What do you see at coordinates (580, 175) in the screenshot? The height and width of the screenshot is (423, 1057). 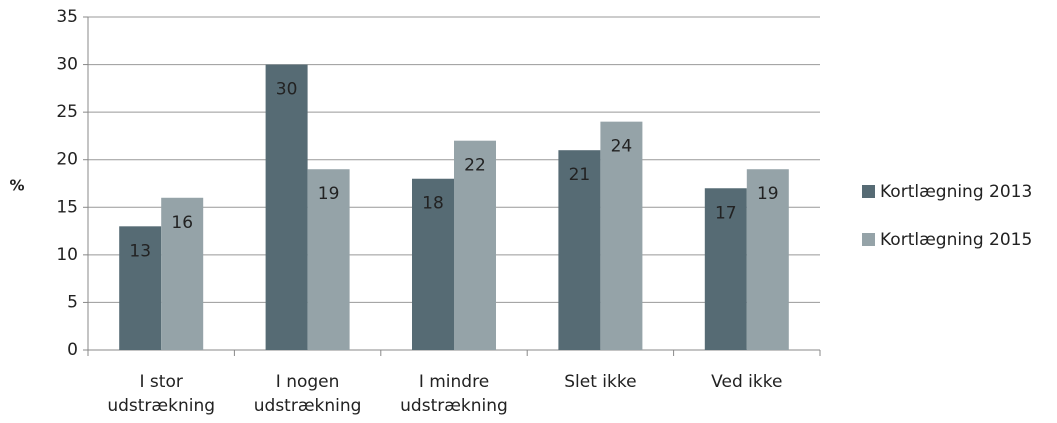 I see `data-label: 21` at bounding box center [580, 175].